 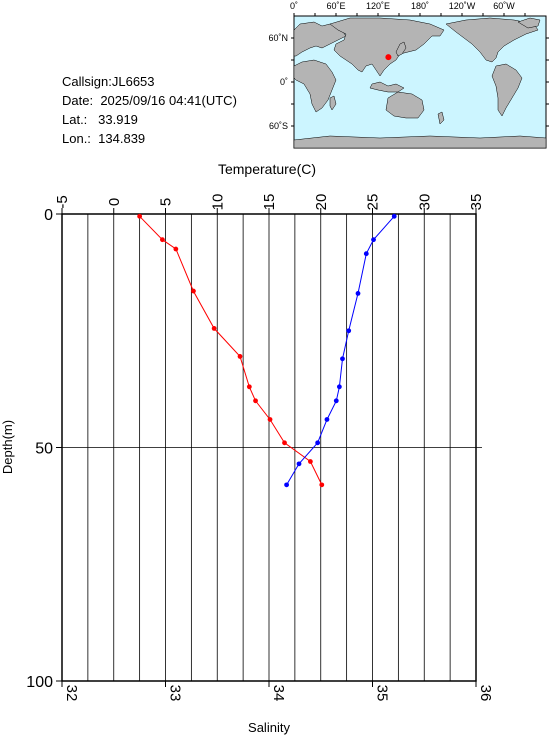 I want to click on temperature-tick-label: 0, so click(x=114, y=202).